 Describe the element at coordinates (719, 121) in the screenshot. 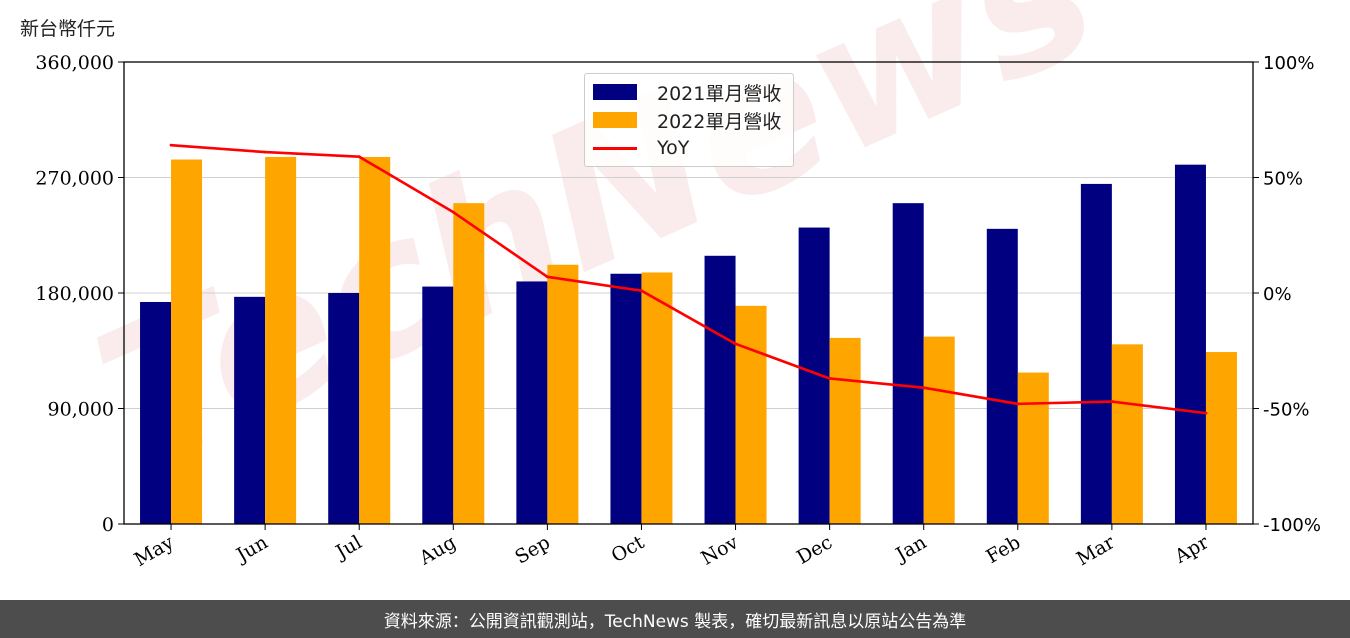

I see `legend-label-2022: 2022單月營收` at that location.